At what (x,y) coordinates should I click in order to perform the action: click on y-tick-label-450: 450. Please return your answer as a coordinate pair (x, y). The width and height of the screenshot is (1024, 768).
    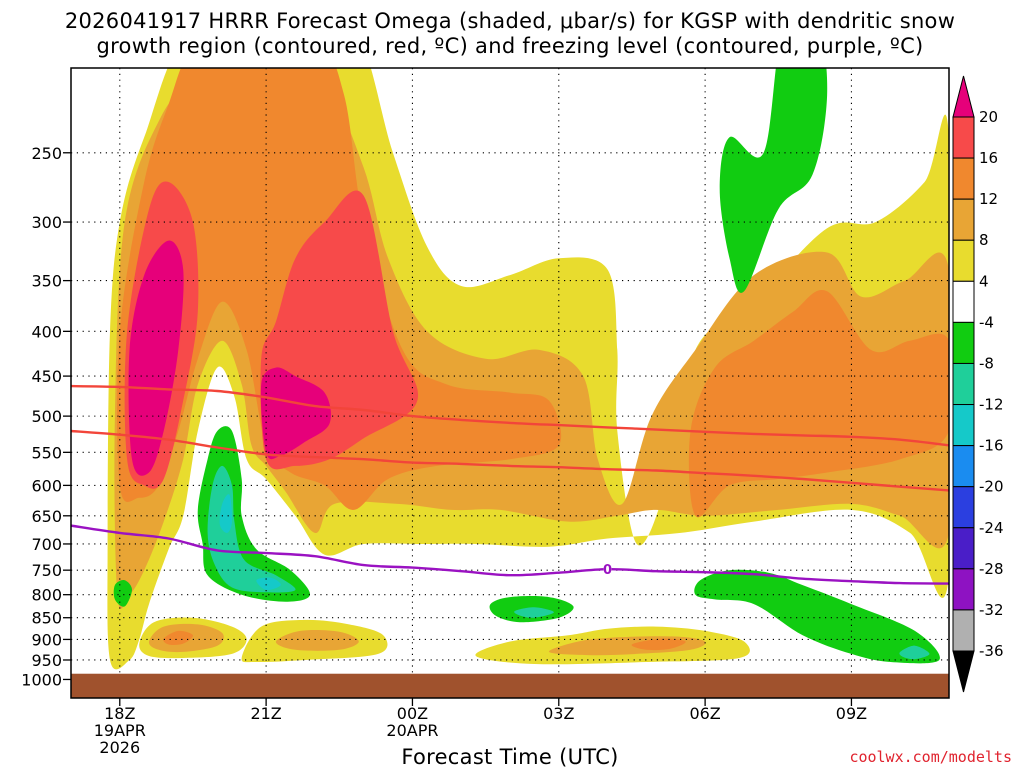
    Looking at the image, I should click on (46, 376).